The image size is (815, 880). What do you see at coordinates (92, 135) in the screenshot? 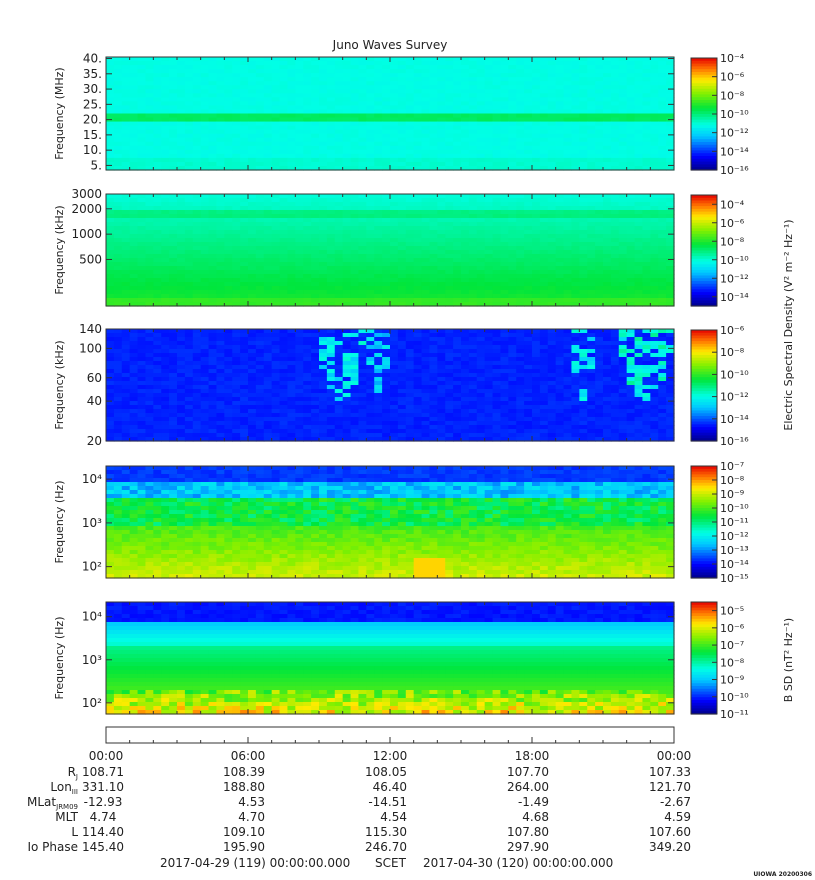
I see `y-tick-label: 15.` at bounding box center [92, 135].